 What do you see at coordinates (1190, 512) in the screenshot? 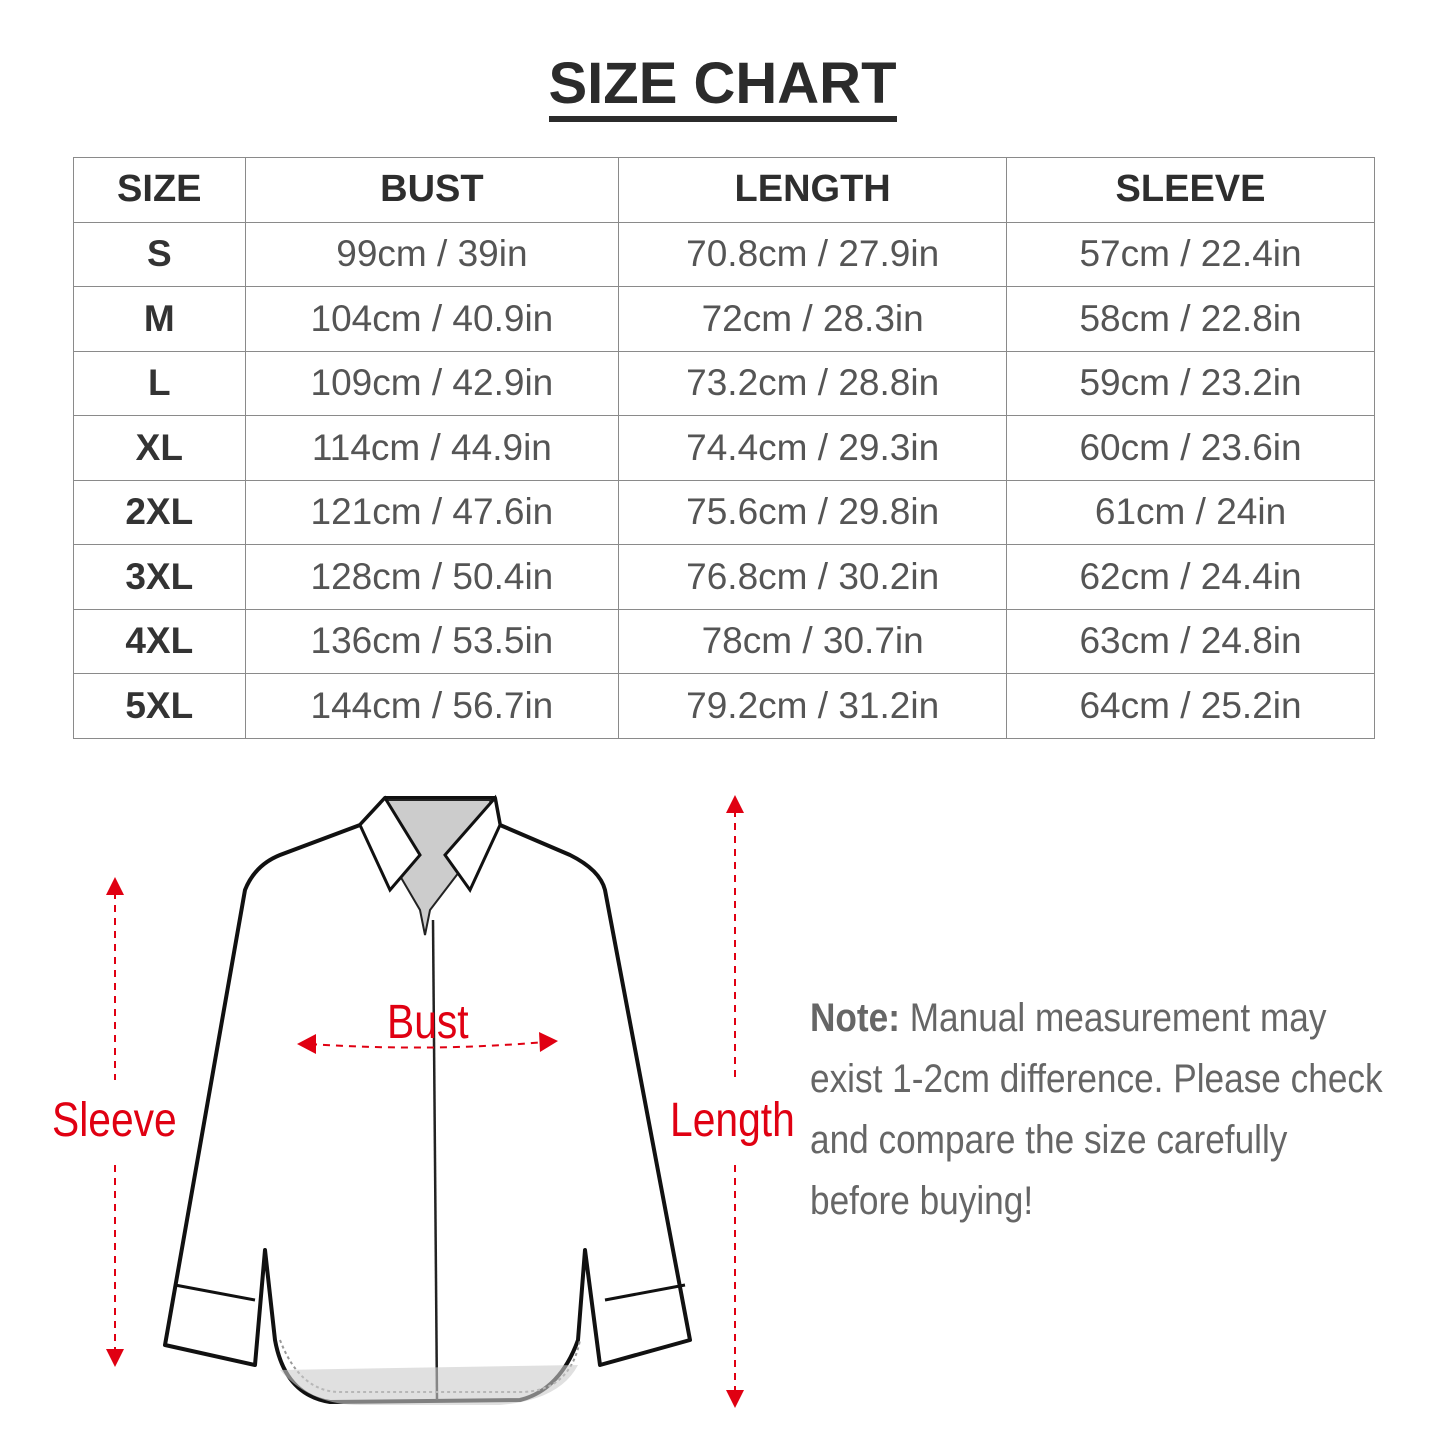
I see `cell-sleeve: 61cm / 24in` at bounding box center [1190, 512].